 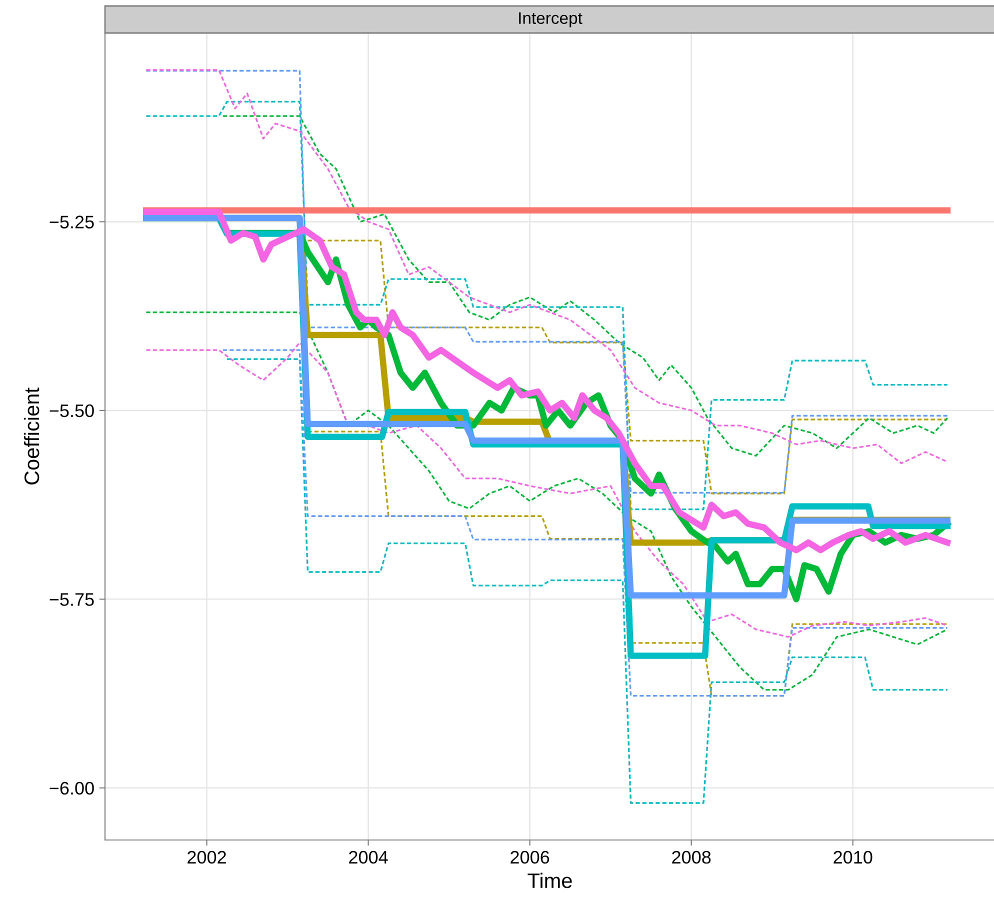 What do you see at coordinates (550, 880) in the screenshot?
I see `x-axis-title: Time` at bounding box center [550, 880].